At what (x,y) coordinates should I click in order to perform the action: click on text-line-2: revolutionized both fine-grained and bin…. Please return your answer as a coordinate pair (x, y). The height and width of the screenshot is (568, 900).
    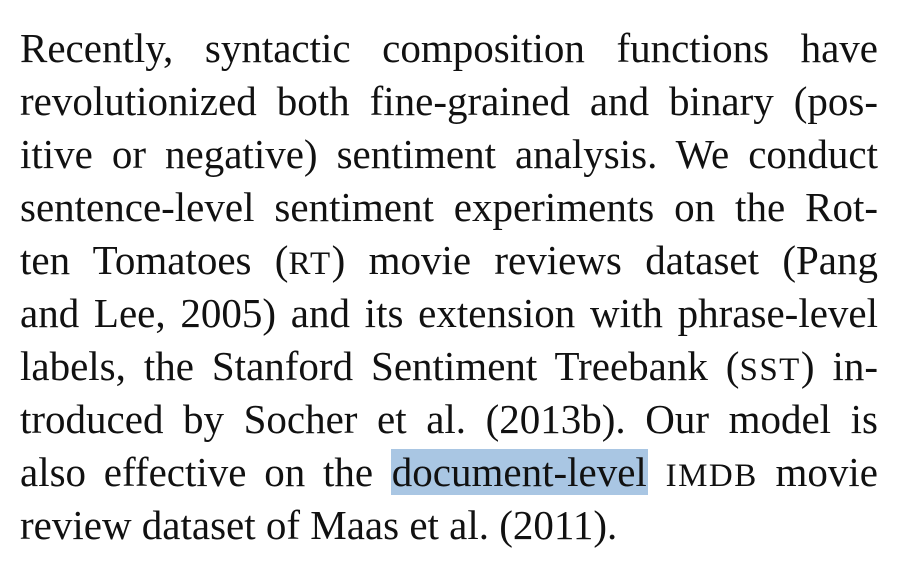
    Looking at the image, I should click on (449, 101).